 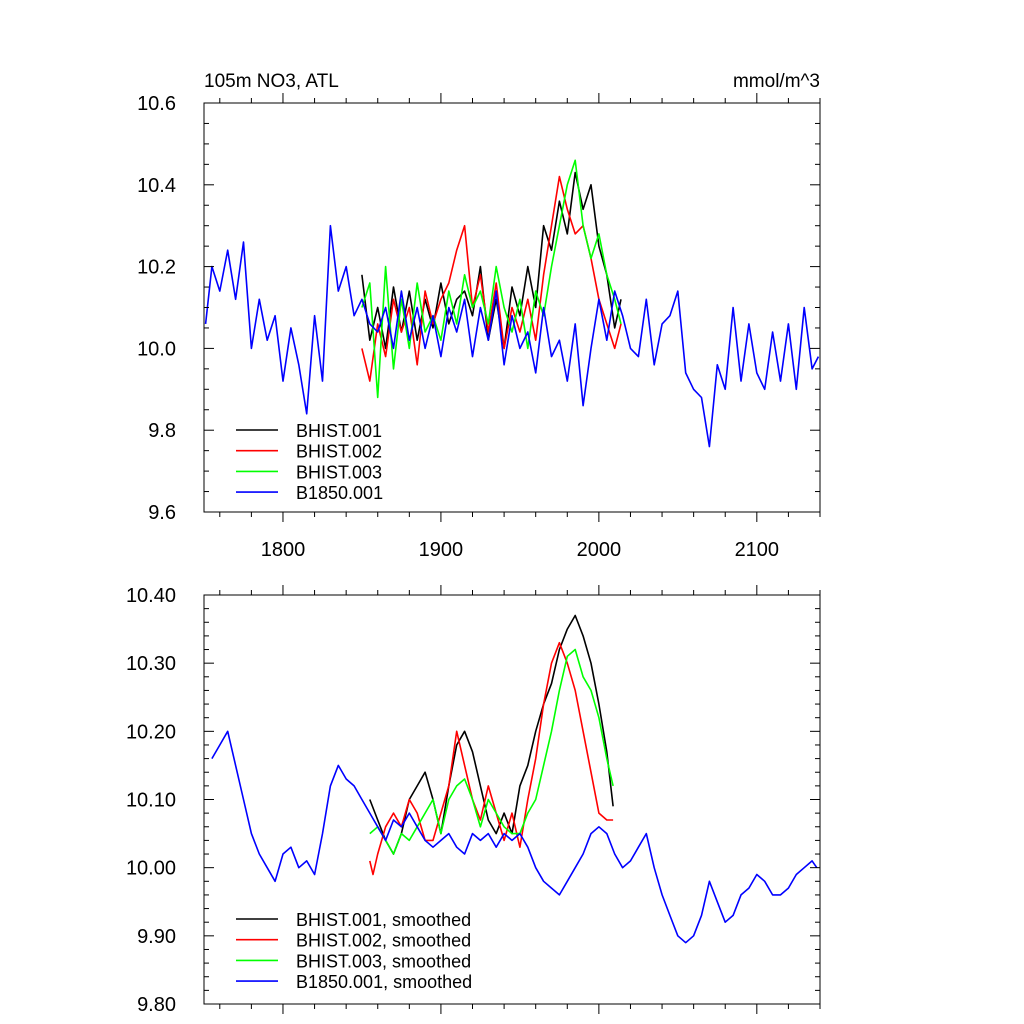 I want to click on top-chart-units: mmol/m^3, so click(x=776, y=81).